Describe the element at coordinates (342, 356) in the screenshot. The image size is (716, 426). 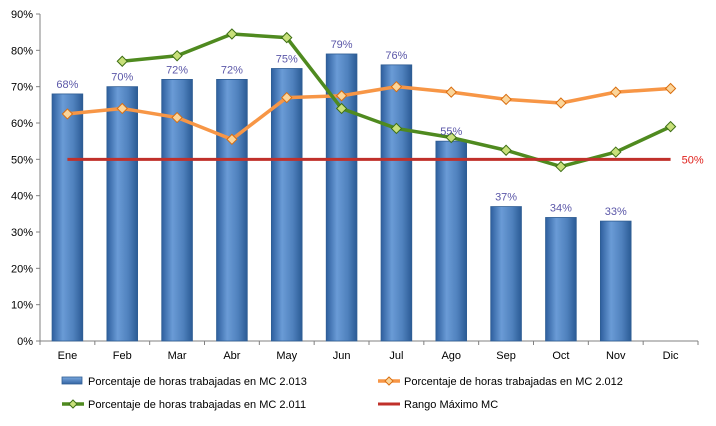
I see `x-tick-label: Jun` at that location.